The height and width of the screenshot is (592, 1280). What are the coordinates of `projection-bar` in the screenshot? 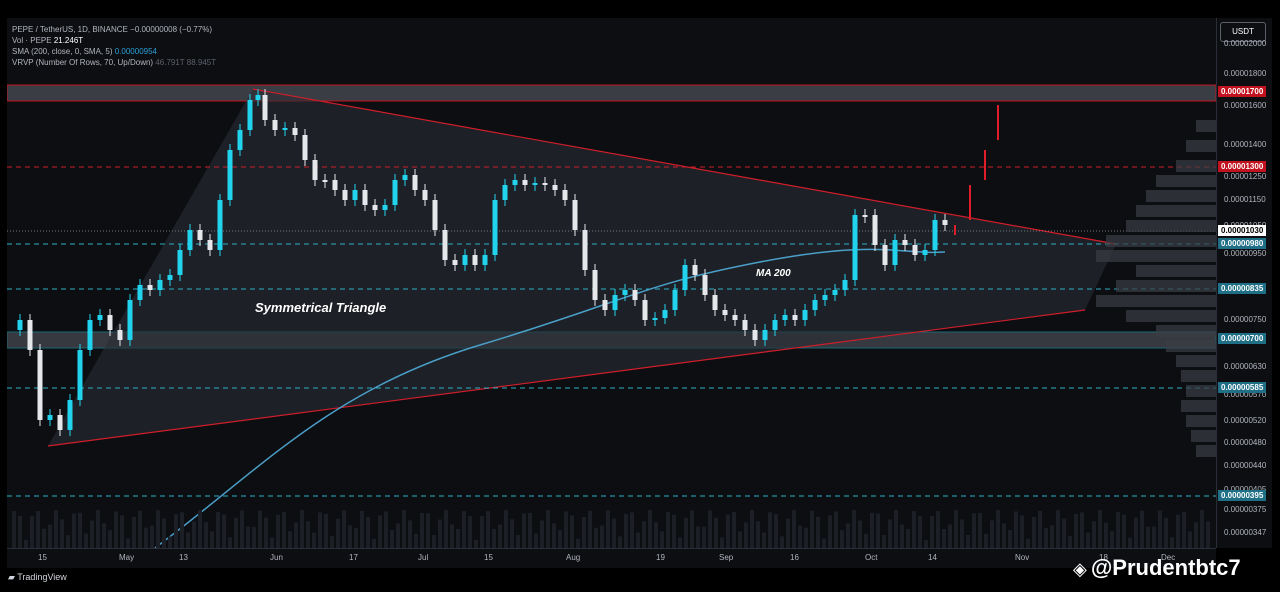 It's located at (955, 230).